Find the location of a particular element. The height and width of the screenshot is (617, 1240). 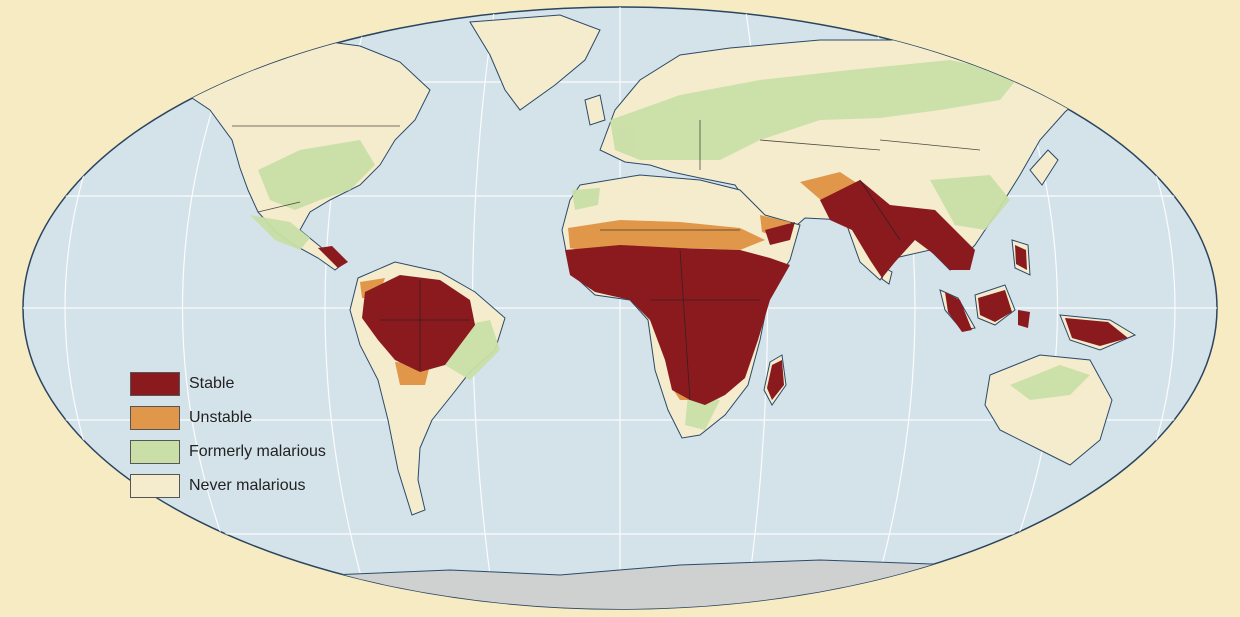

legend-label-stable: Stable is located at coordinates (212, 383).